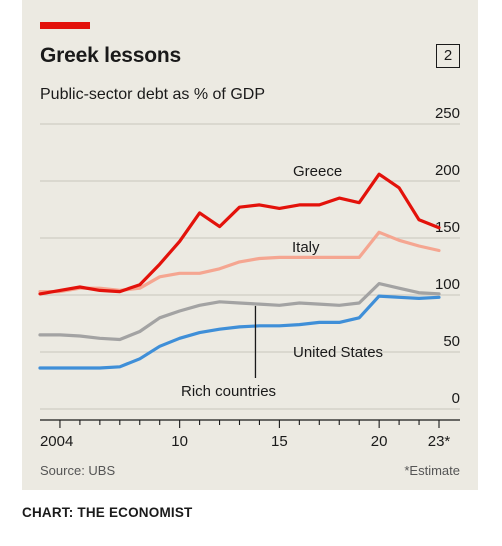 This screenshot has height=546, width=502. I want to click on x-tick-label: 23*, so click(439, 441).